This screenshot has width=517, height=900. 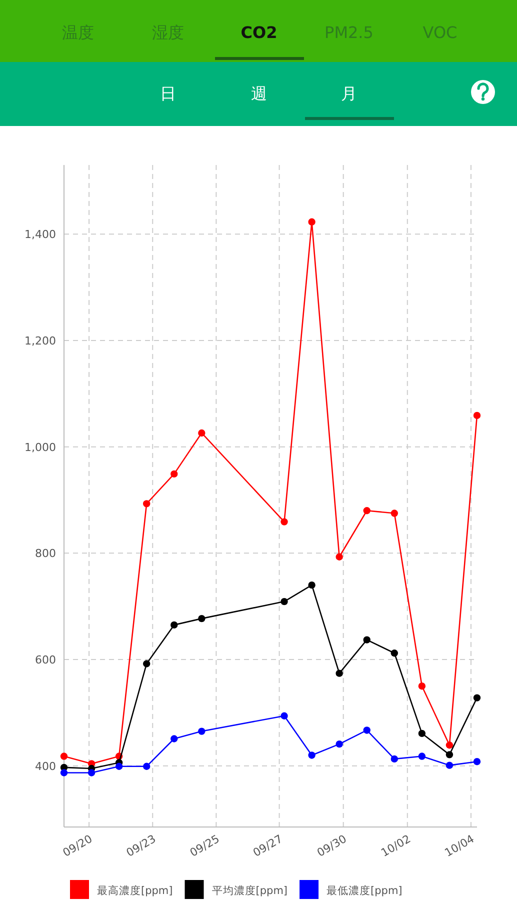 I want to click on text: 月, so click(x=349, y=93).